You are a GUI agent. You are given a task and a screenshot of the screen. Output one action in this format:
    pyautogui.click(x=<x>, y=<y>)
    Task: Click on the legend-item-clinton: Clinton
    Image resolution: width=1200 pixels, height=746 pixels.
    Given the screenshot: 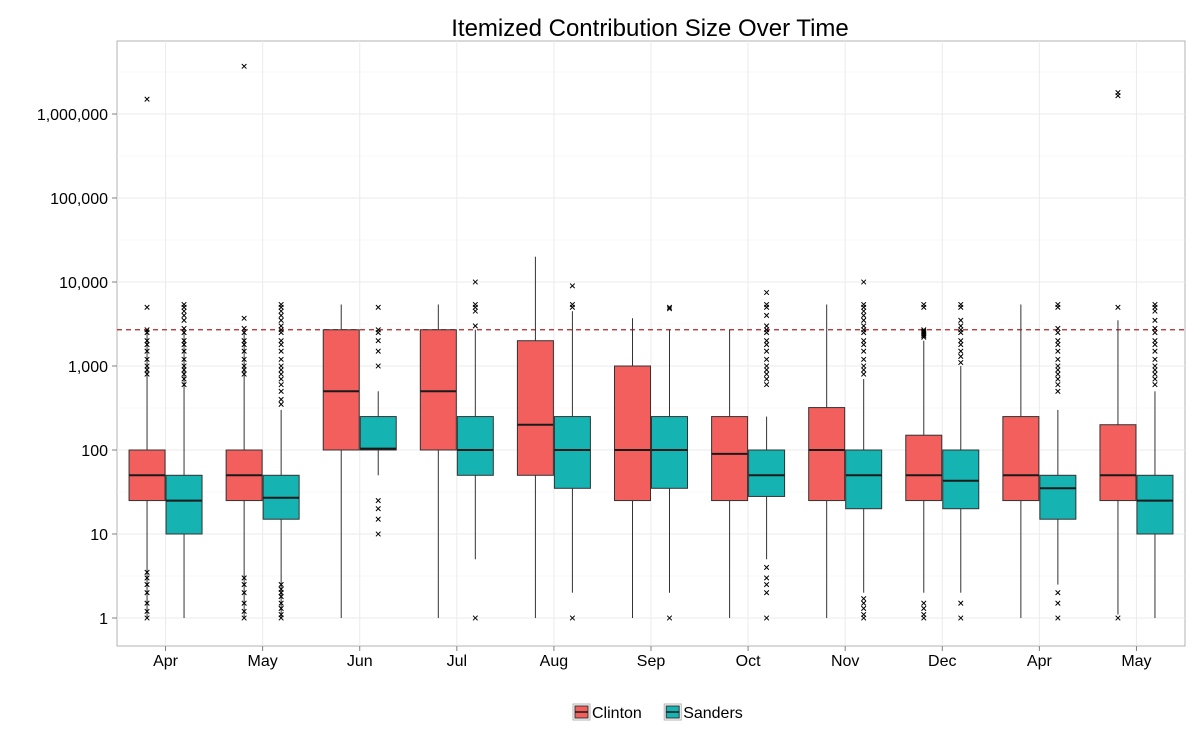 What is the action you would take?
    pyautogui.click(x=607, y=712)
    